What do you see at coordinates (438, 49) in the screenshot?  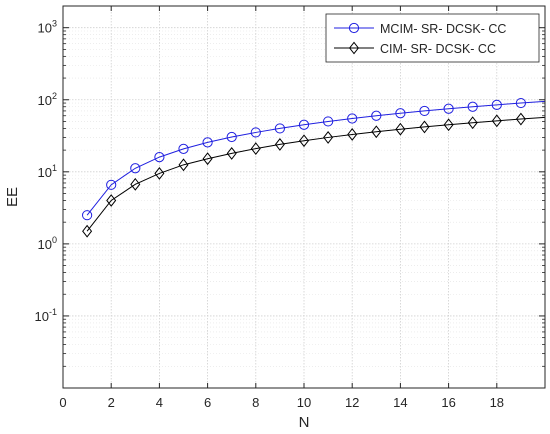 I see `legend-label: CIM- SR- DCSK- CC` at bounding box center [438, 49].